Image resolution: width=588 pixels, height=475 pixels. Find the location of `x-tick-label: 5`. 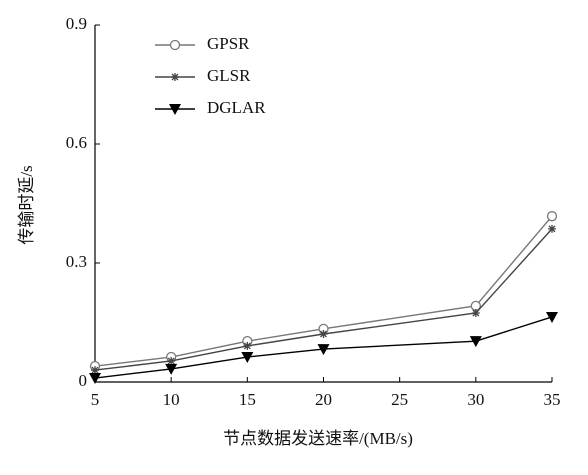

x-tick-label: 5 is located at coordinates (95, 399).